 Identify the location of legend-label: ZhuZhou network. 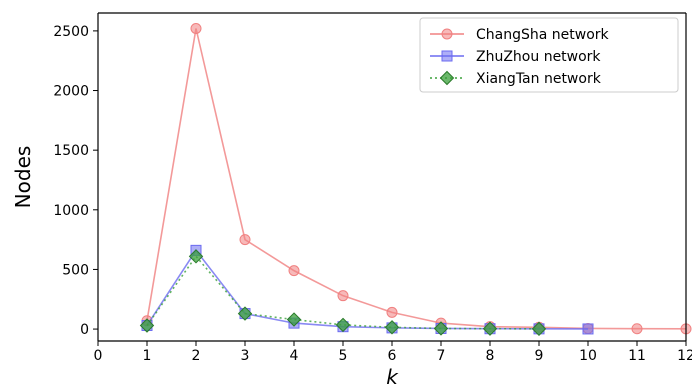
(538, 57).